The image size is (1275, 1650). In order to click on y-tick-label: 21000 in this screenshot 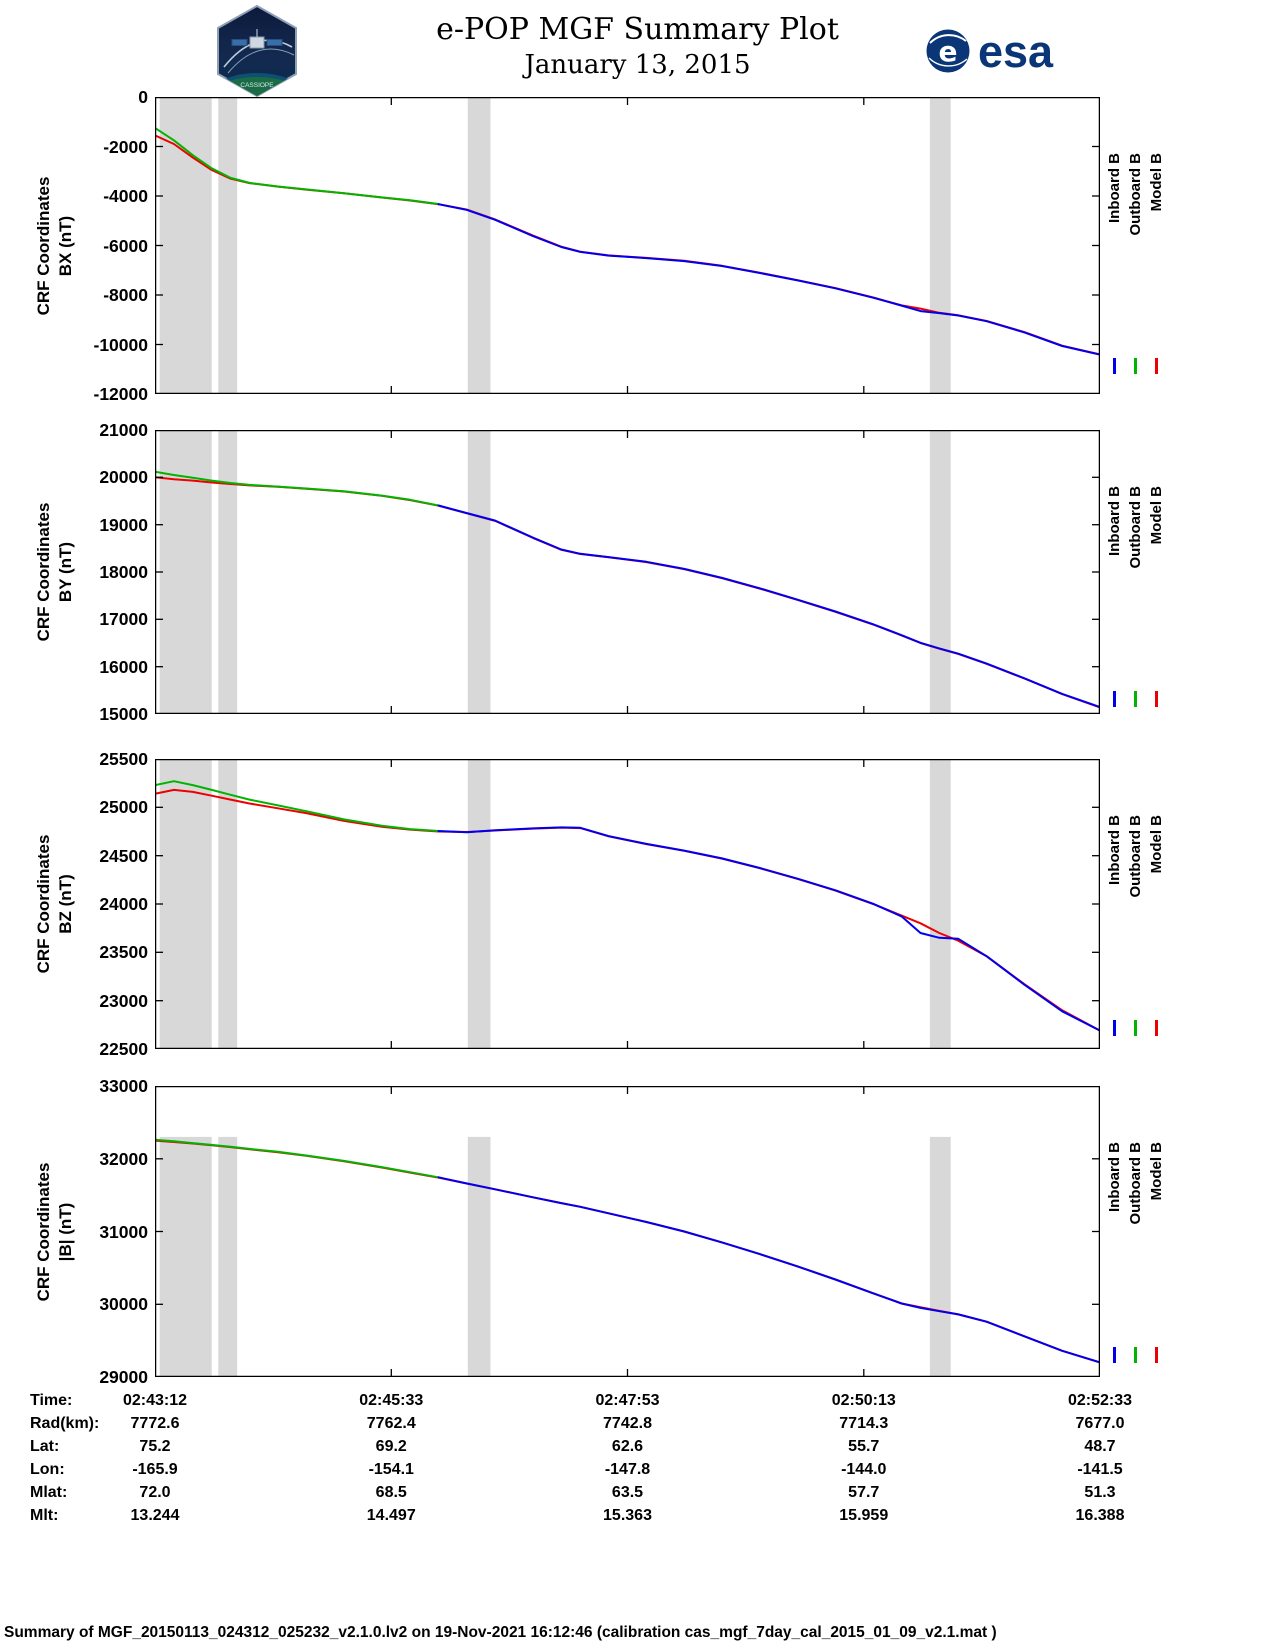, I will do `click(123, 430)`.